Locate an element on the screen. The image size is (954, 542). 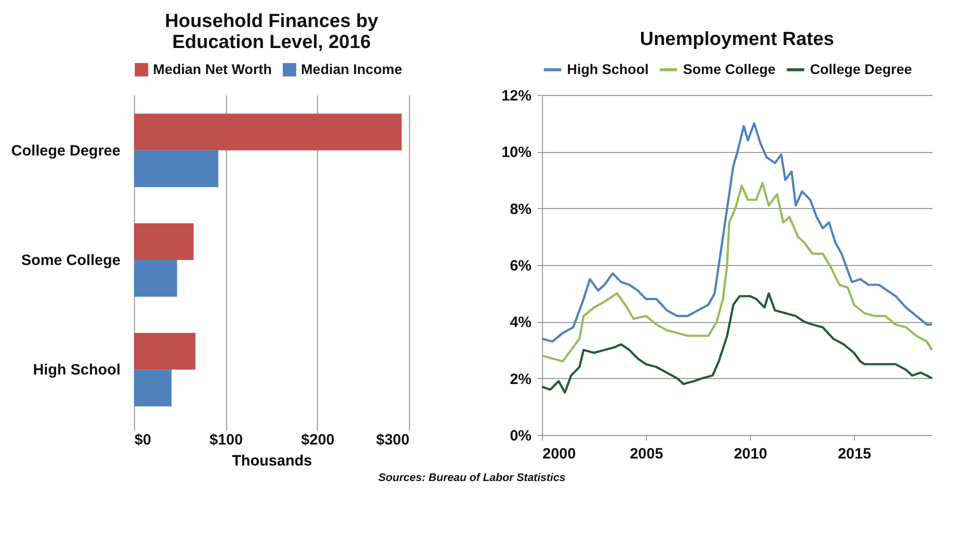
y-tick-label: 0% is located at coordinates (521, 436).